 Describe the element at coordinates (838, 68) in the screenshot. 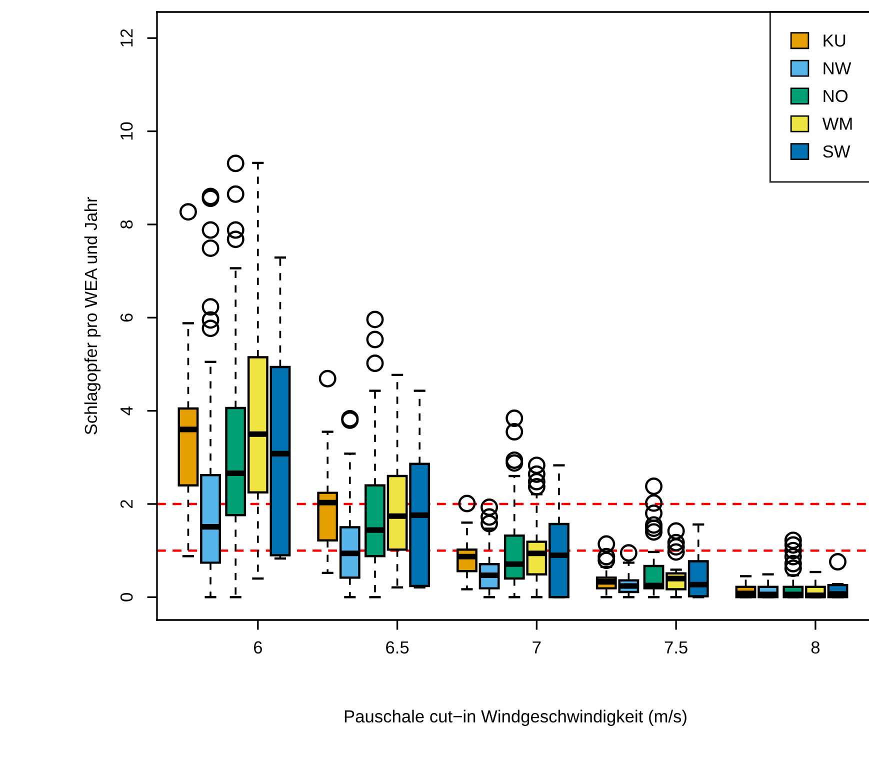

I see `legend-label: NW` at that location.